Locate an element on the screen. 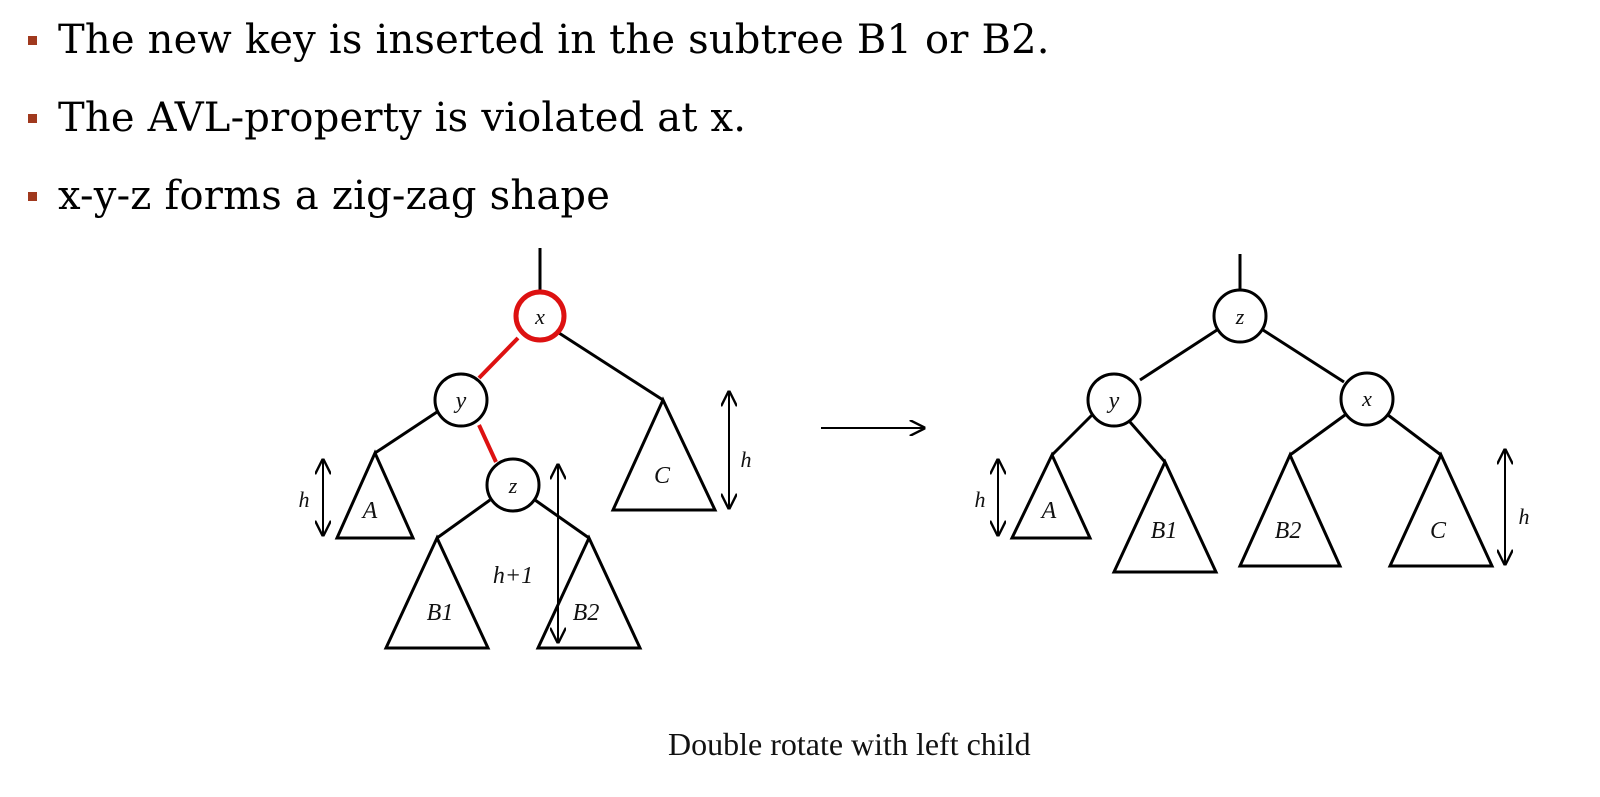 The height and width of the screenshot is (797, 1600). bullet-item: The AVL-property is violated at x. is located at coordinates (387, 118).